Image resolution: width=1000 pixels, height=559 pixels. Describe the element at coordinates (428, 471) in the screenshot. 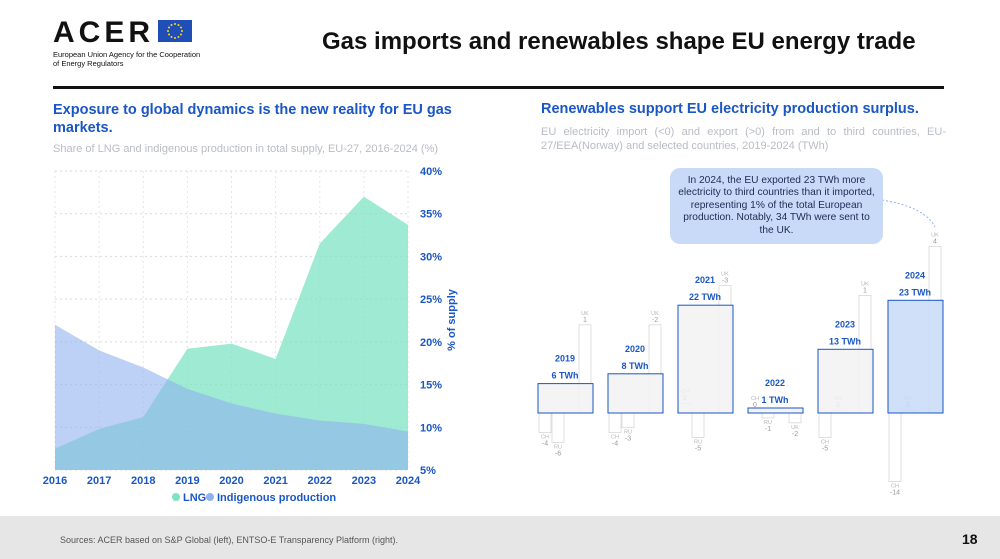

I see `y-tick-label: 5%` at that location.